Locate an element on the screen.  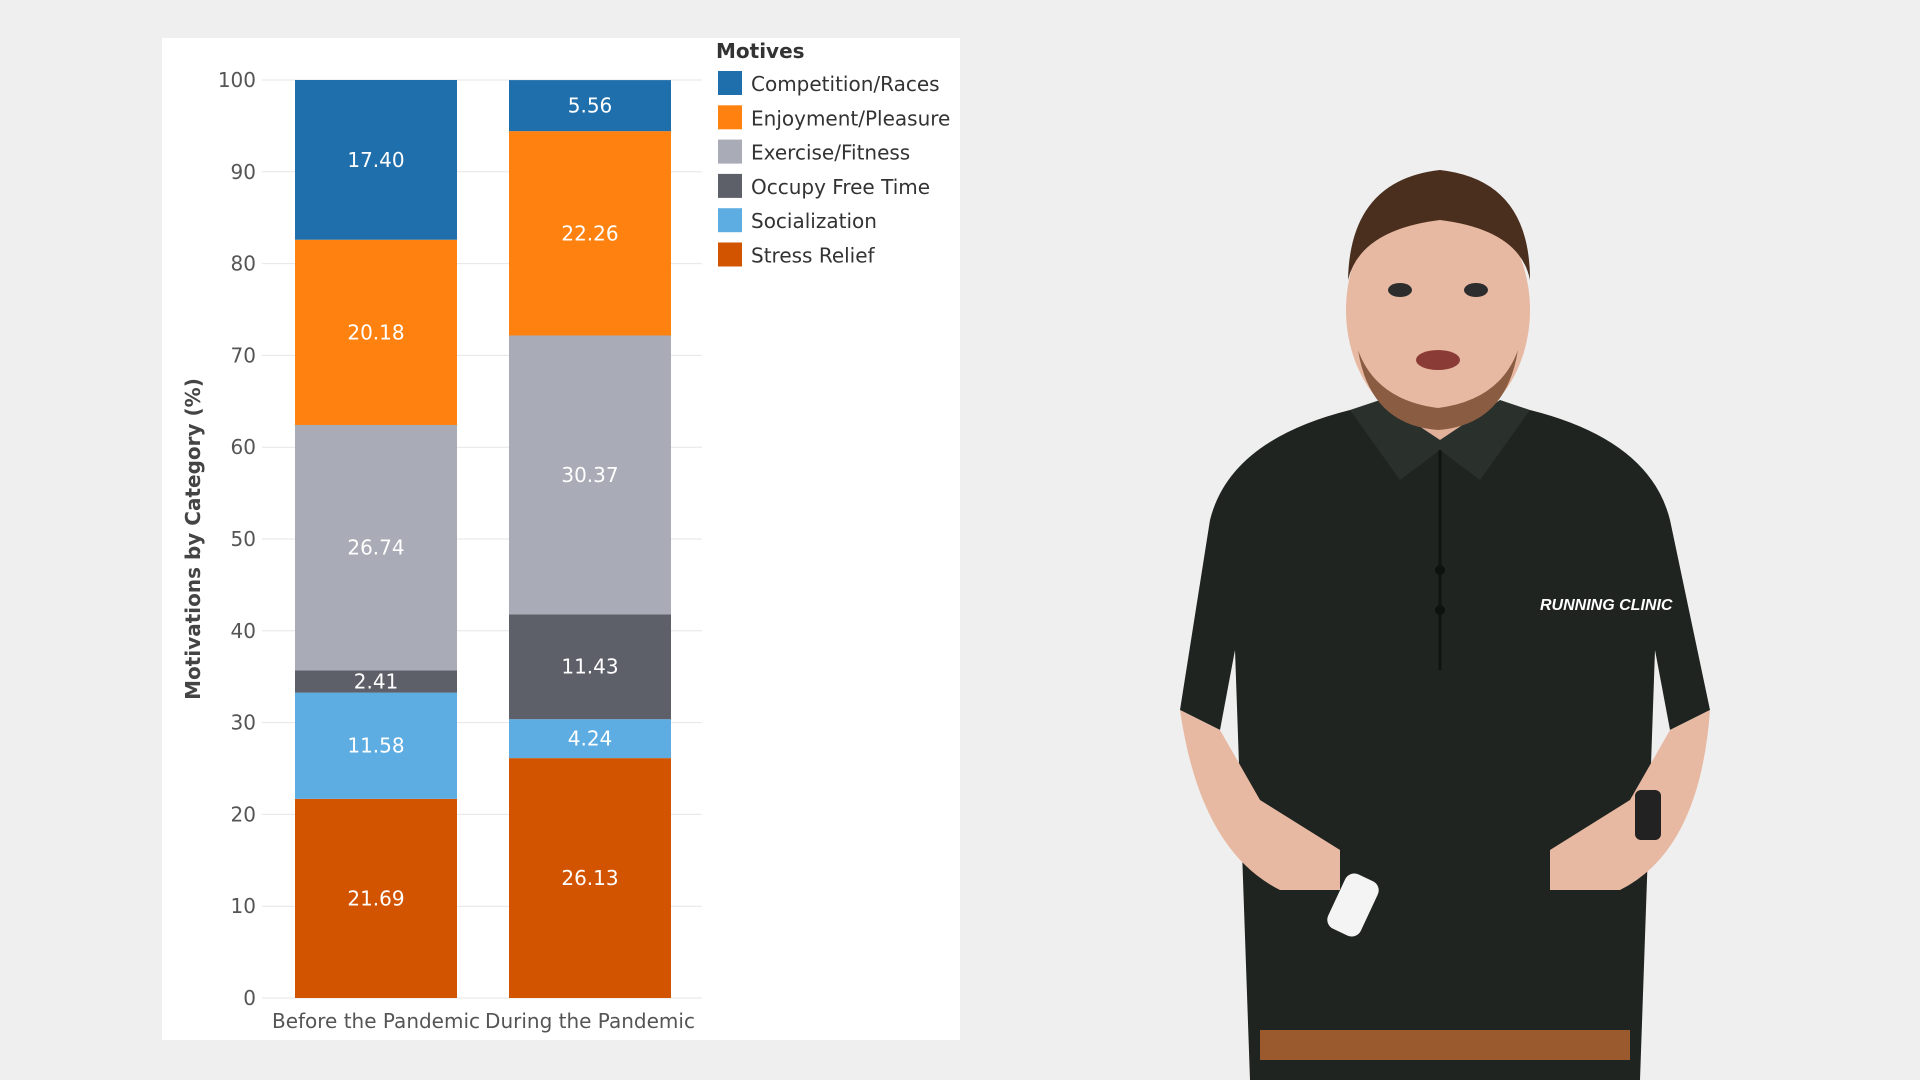
y-tick-label: 10 is located at coordinates (243, 906).